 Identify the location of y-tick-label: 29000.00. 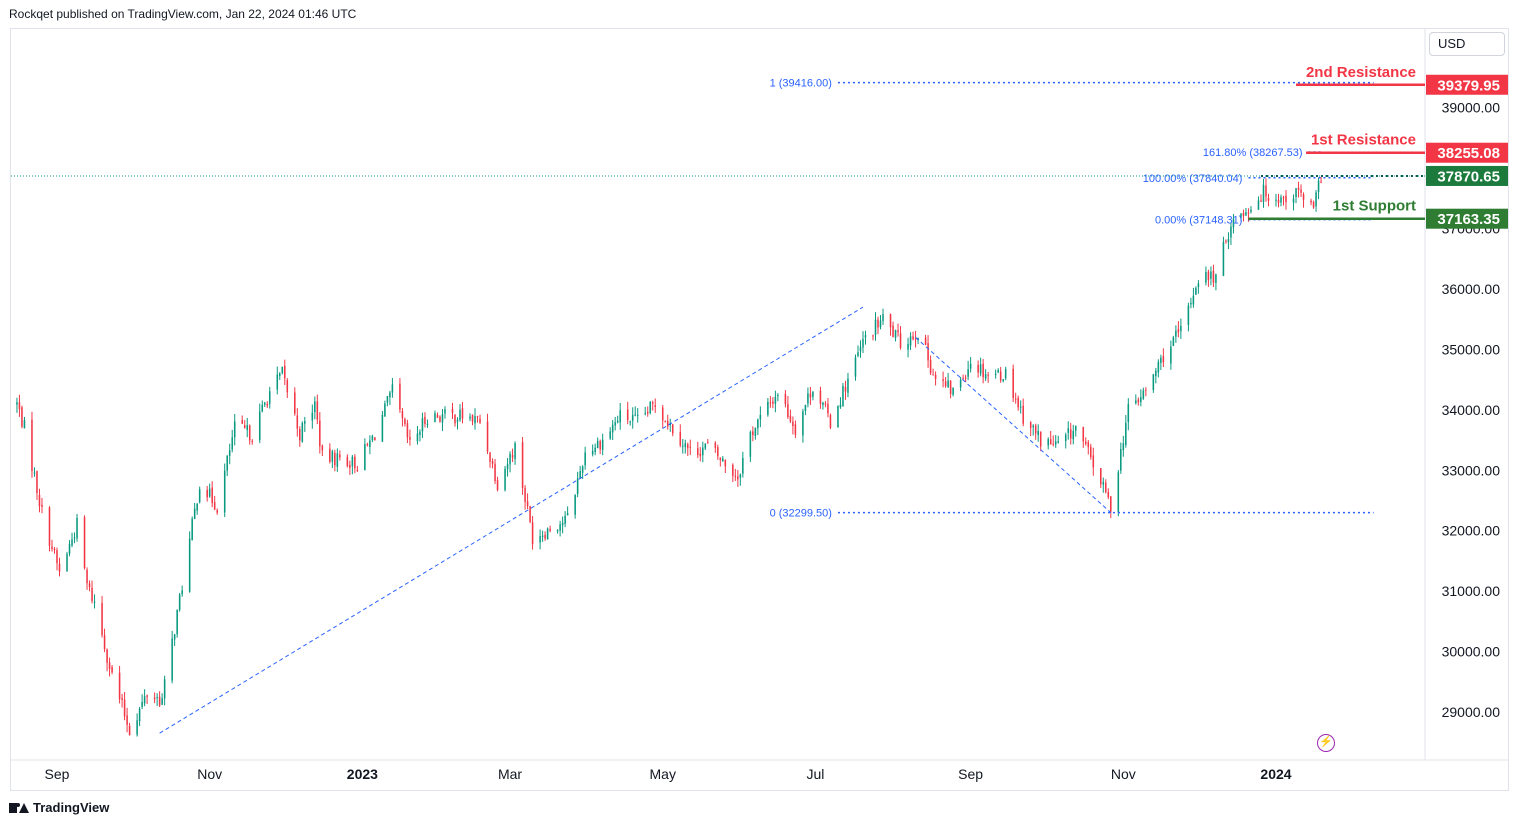
(1471, 712).